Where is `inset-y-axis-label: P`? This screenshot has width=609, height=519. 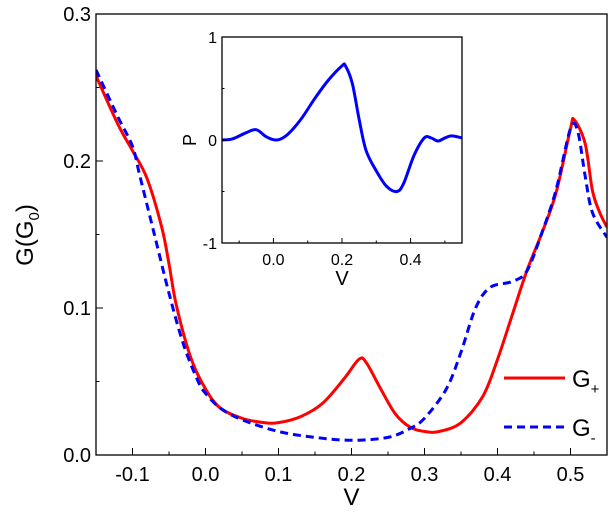 inset-y-axis-label: P is located at coordinates (190, 140).